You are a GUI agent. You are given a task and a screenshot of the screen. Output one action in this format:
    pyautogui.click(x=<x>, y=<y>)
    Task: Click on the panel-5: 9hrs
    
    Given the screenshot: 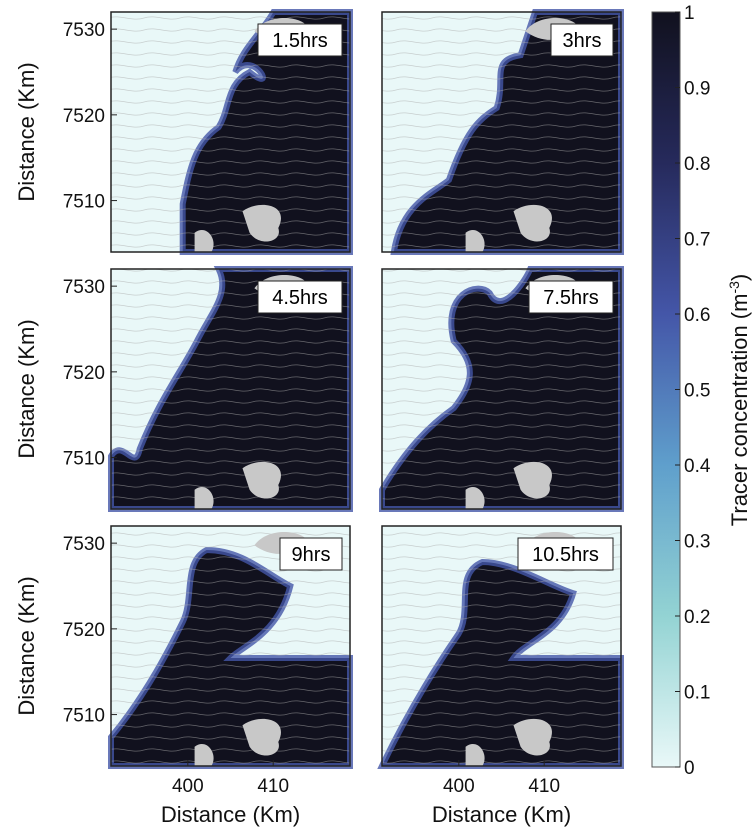 What is the action you would take?
    pyautogui.click(x=230, y=647)
    